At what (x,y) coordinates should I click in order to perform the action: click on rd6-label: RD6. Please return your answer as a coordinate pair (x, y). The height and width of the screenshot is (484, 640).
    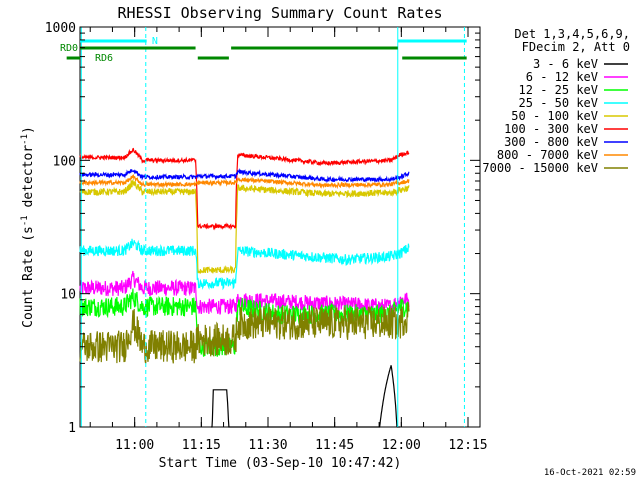
    Looking at the image, I should click on (104, 58).